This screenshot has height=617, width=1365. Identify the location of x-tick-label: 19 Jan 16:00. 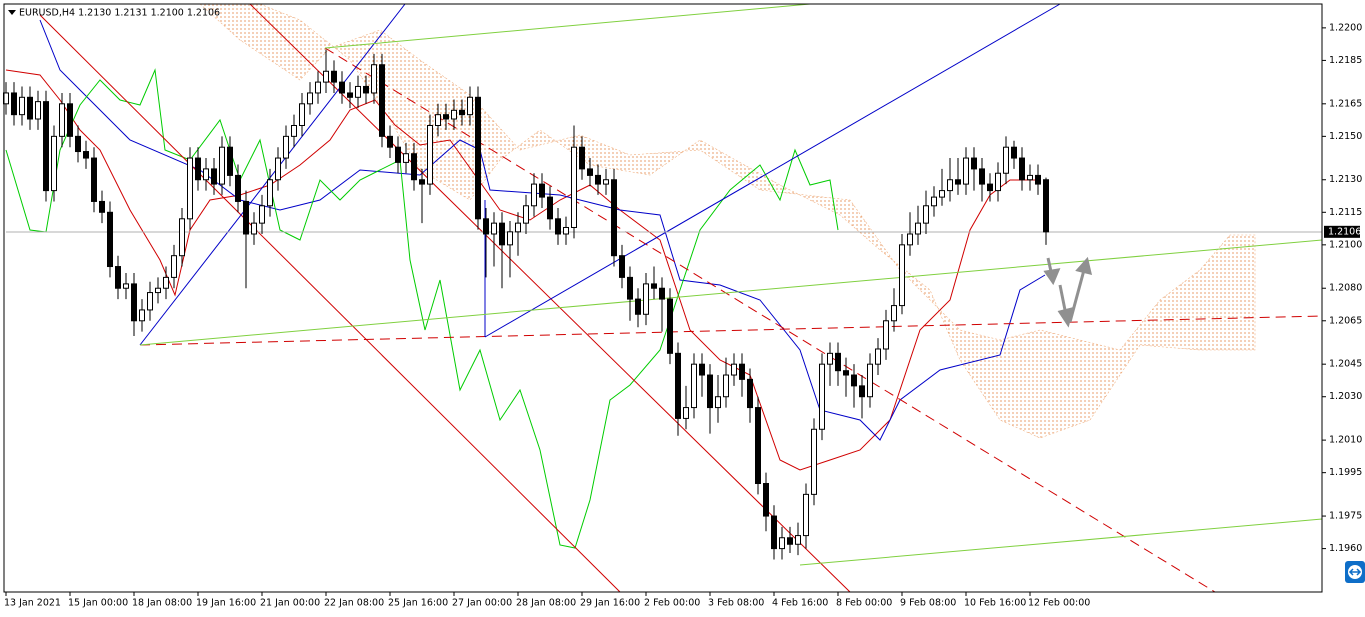
(226, 603).